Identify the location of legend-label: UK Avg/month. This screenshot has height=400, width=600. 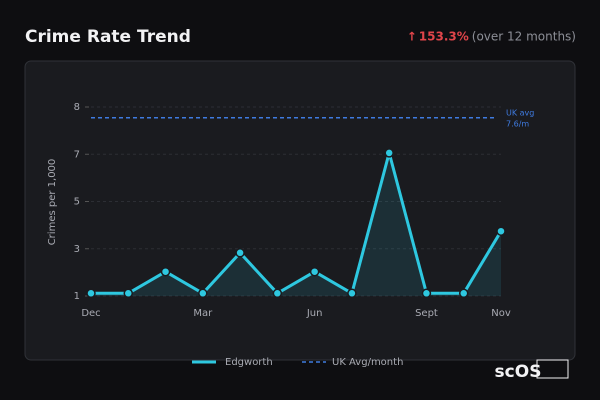
(367, 362).